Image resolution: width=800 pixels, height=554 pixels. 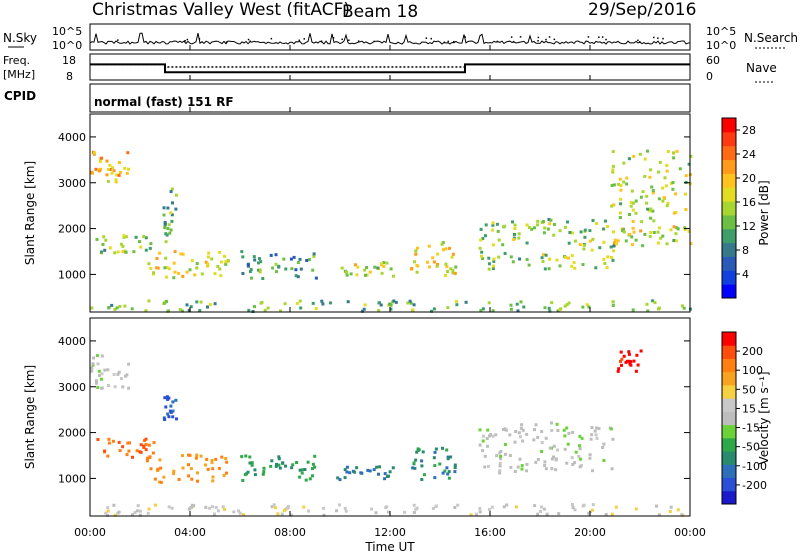 What do you see at coordinates (749, 226) in the screenshot?
I see `colorbar-tick-label: 12` at bounding box center [749, 226].